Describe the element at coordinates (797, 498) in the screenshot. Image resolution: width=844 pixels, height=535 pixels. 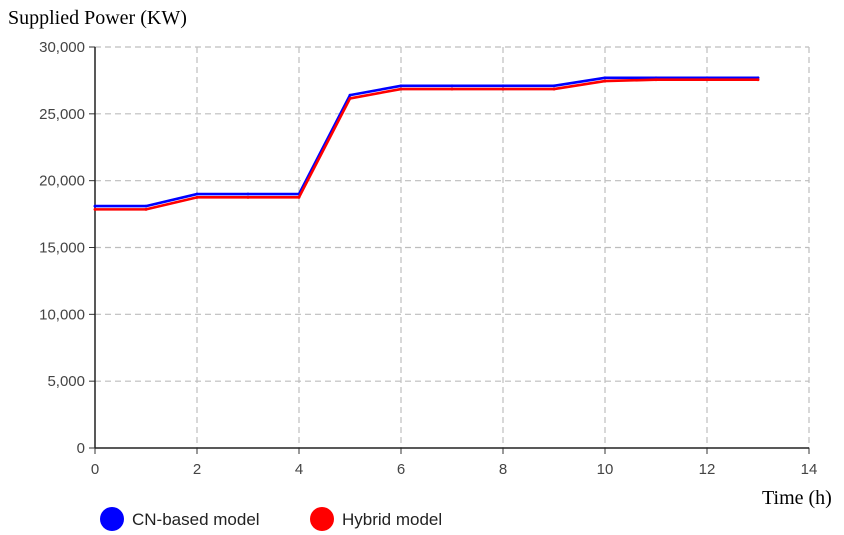
I see `x-axis-title: Time (h)` at that location.